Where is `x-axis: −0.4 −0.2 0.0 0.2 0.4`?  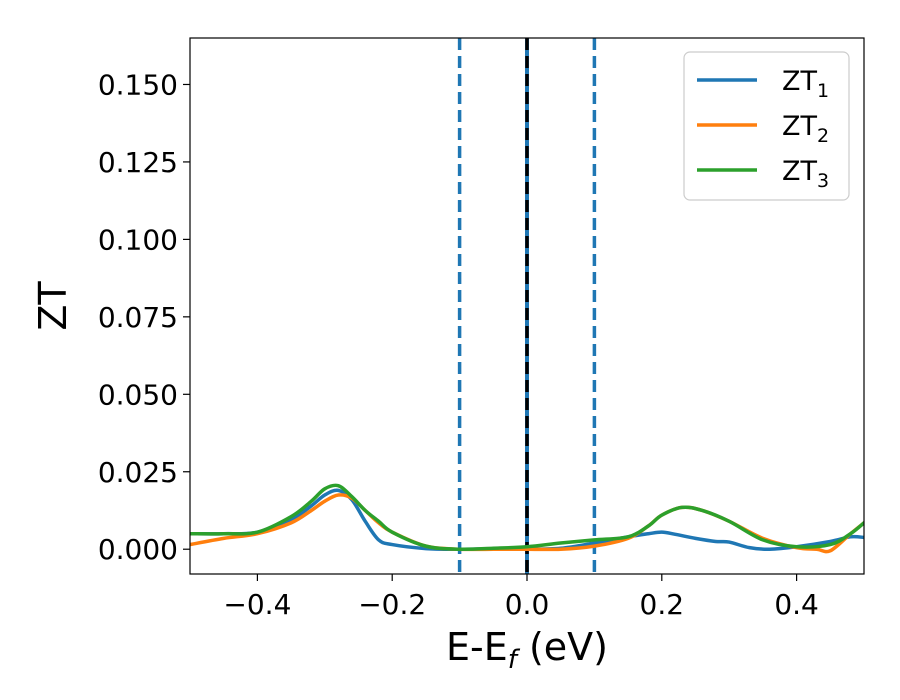
x-axis: −0.4 −0.2 0.0 0.2 0.4 is located at coordinates (521, 597).